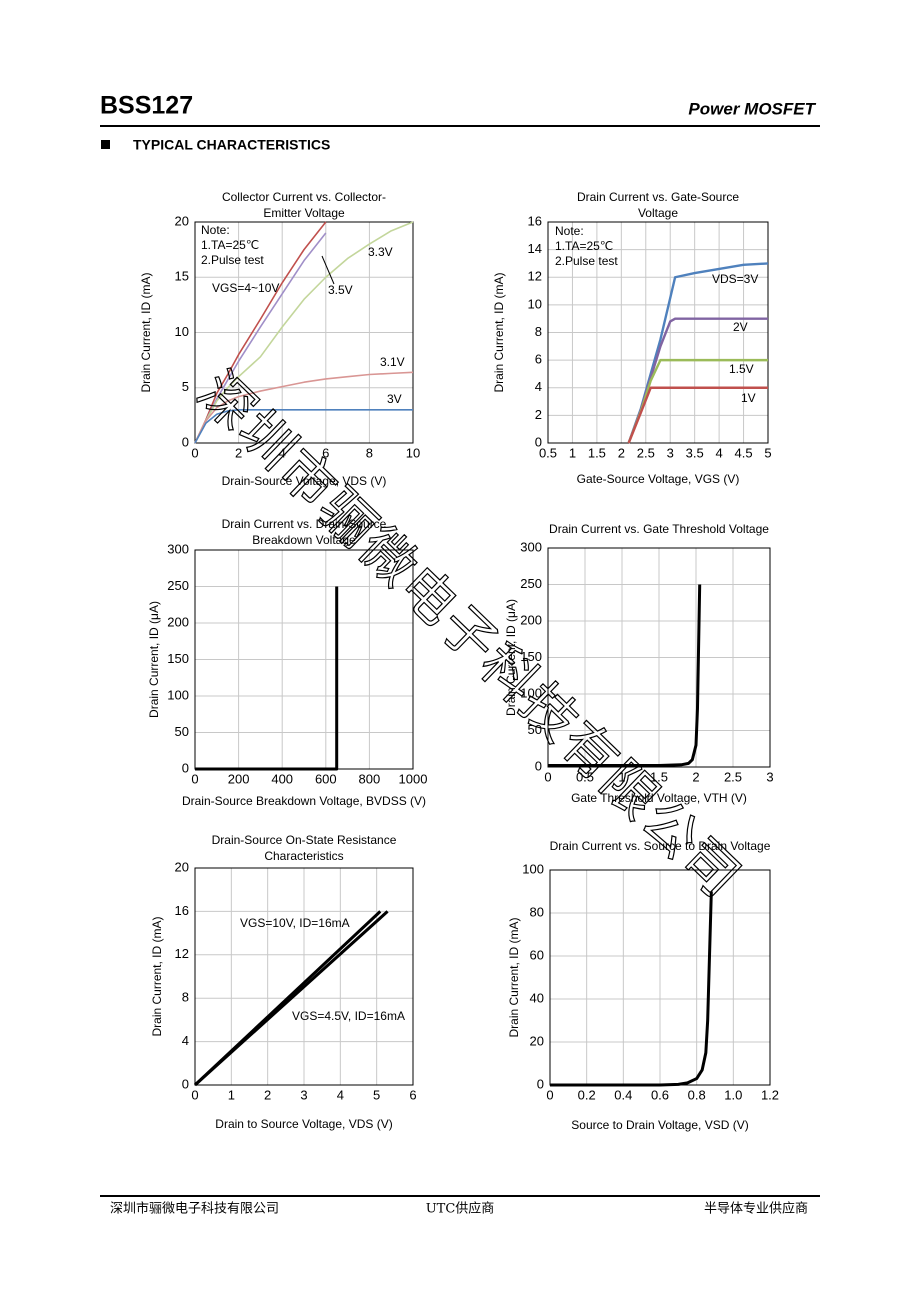 This screenshot has height=1301, width=920. Describe the element at coordinates (658, 479) in the screenshot. I see `x-axis-label: Gate-Source Voltage, VGS (V)` at that location.